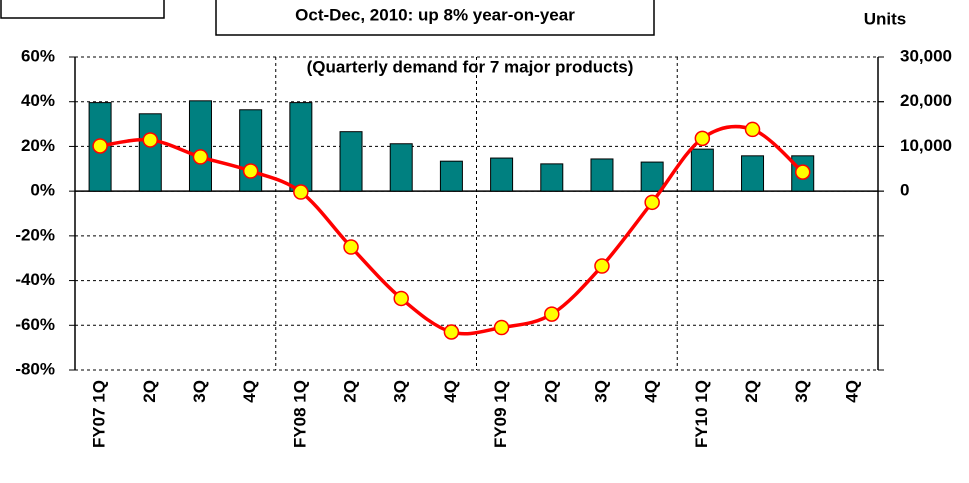  What do you see at coordinates (701, 414) in the screenshot?
I see `x-tick-label: FY10 1Q` at bounding box center [701, 414].